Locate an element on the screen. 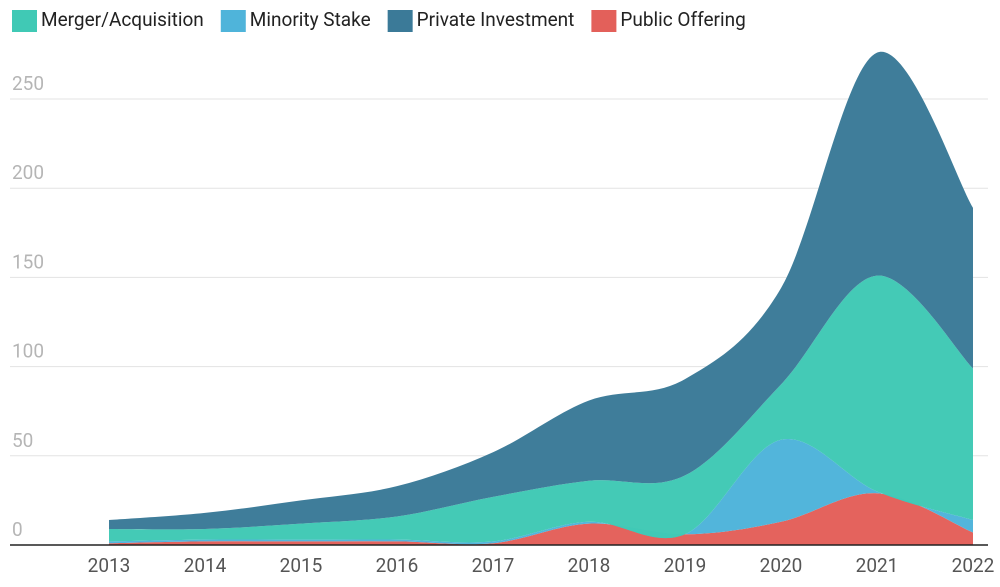  y-tick-label: 100 is located at coordinates (28, 351).